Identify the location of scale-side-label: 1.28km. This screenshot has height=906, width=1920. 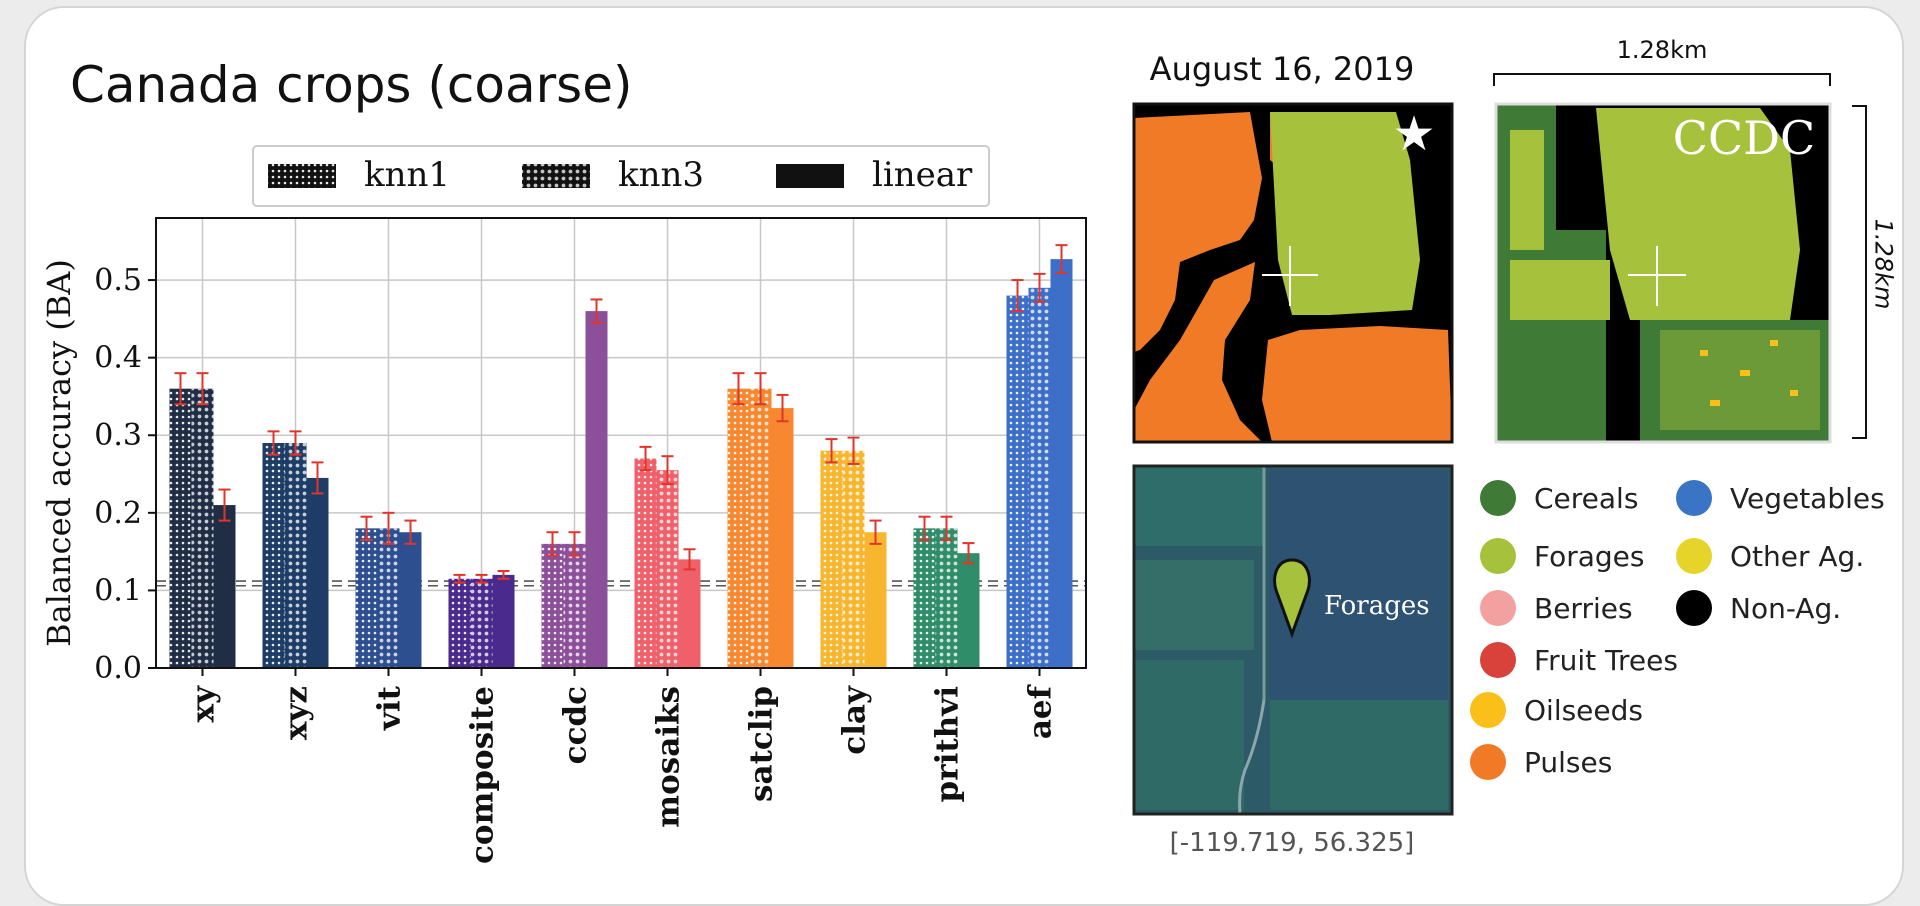
(1883, 264).